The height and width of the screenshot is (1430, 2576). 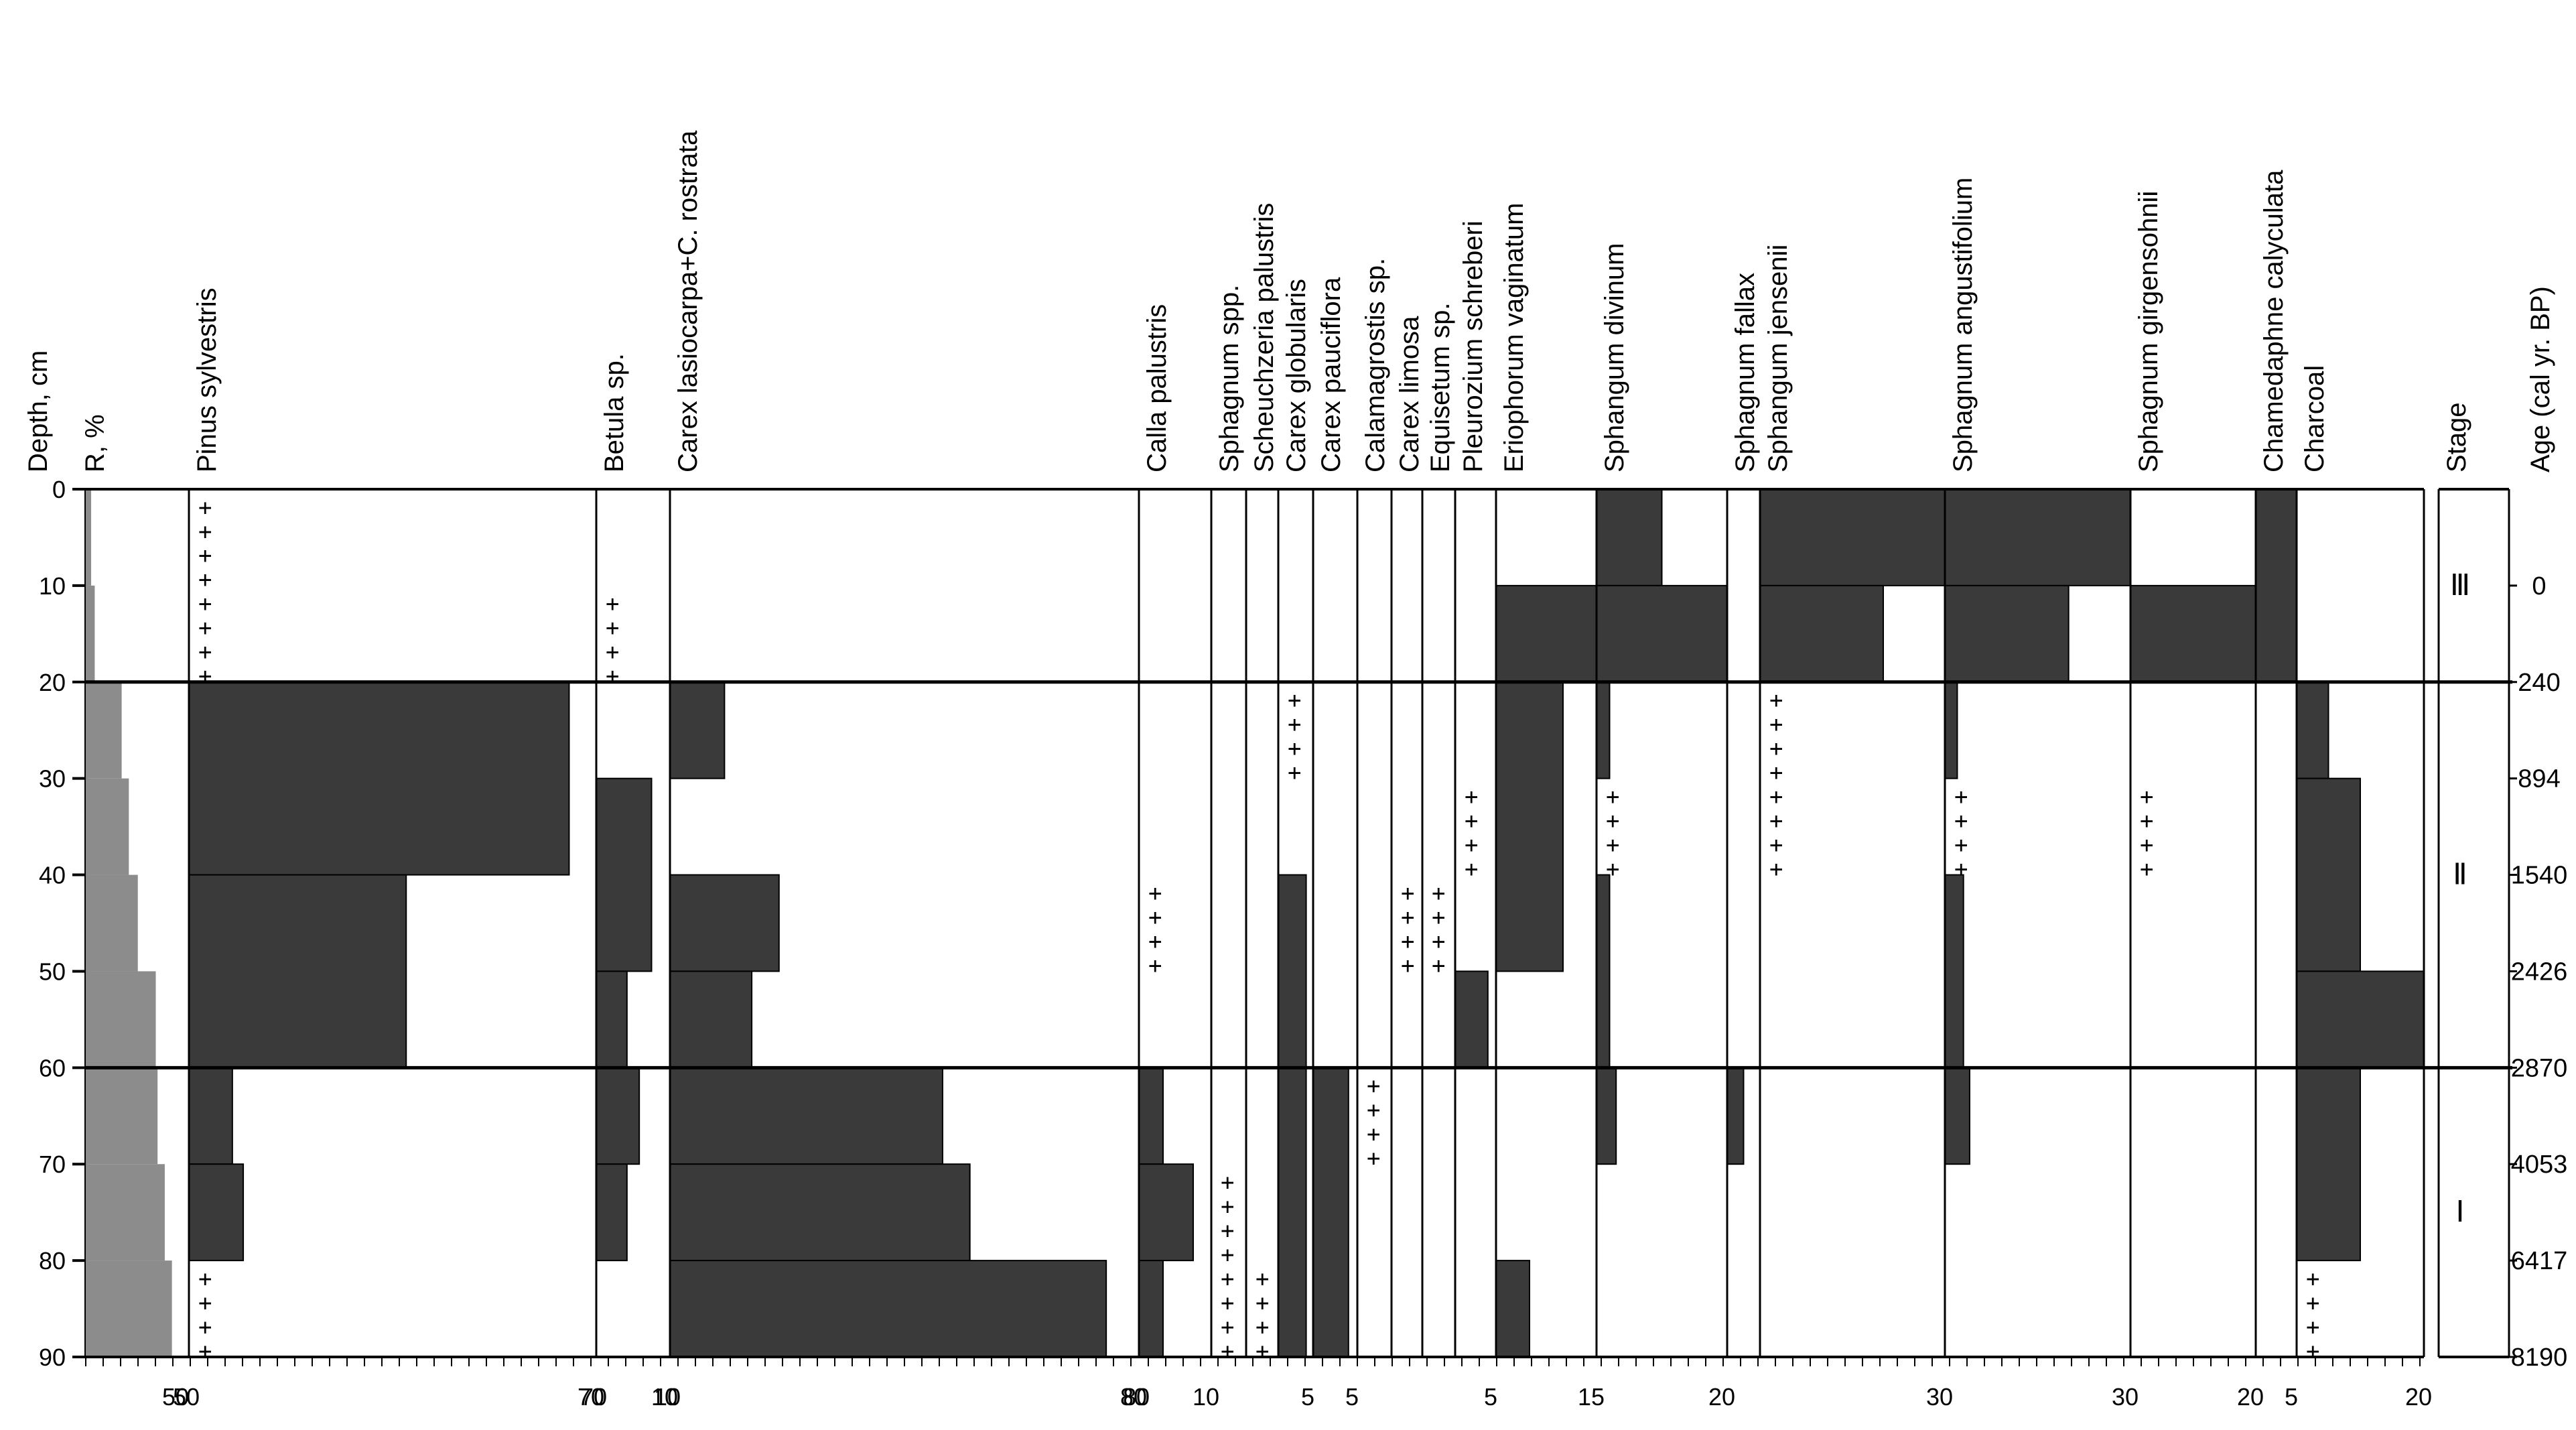 What do you see at coordinates (664, 1397) in the screenshot?
I see `betula-sp-scale-label: 10` at bounding box center [664, 1397].